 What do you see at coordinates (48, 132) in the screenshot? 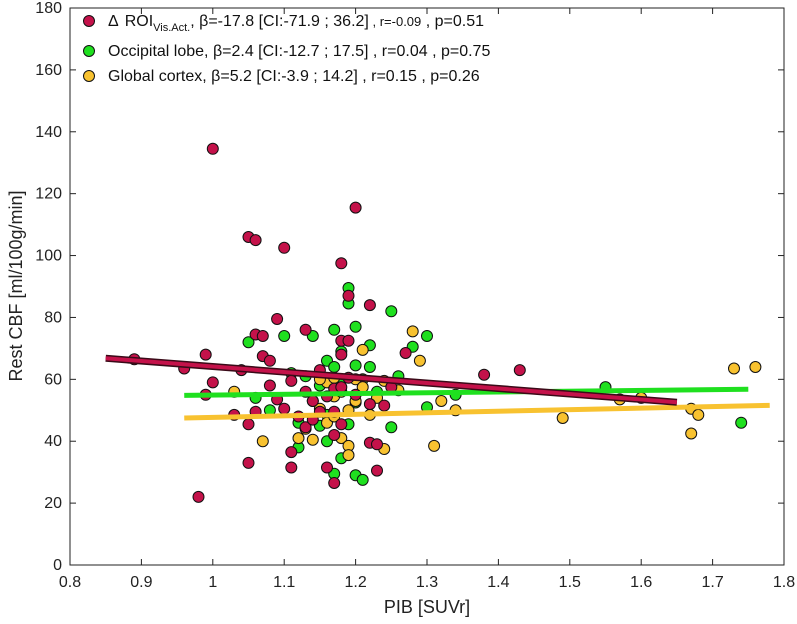
I see `y-tick-label: 140` at bounding box center [48, 132].